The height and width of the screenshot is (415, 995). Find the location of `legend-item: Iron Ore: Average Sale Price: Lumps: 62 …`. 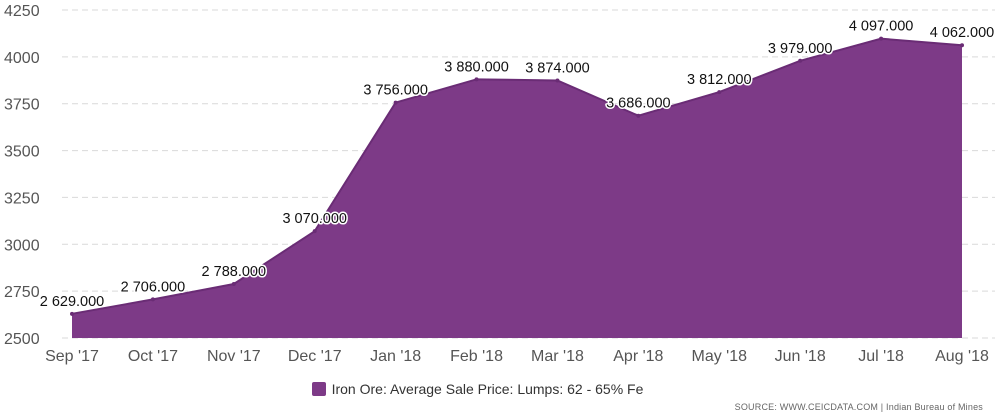

legend-item: Iron Ore: Average Sale Price: Lumps: 62 … is located at coordinates (477, 389).